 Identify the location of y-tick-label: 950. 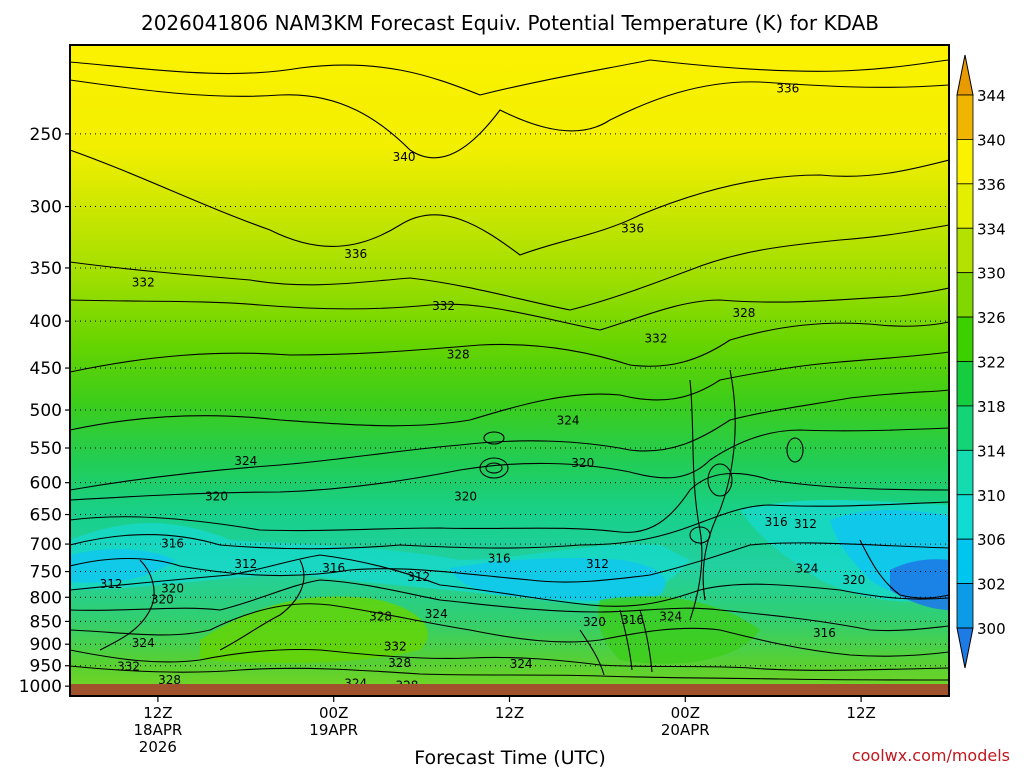
(46, 667).